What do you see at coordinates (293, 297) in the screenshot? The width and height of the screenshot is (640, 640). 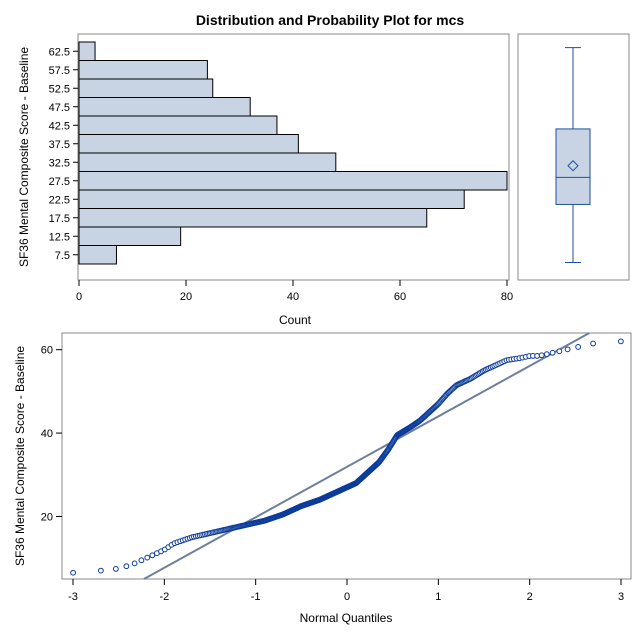 I see `histogram-x-tick-label: 40` at bounding box center [293, 297].